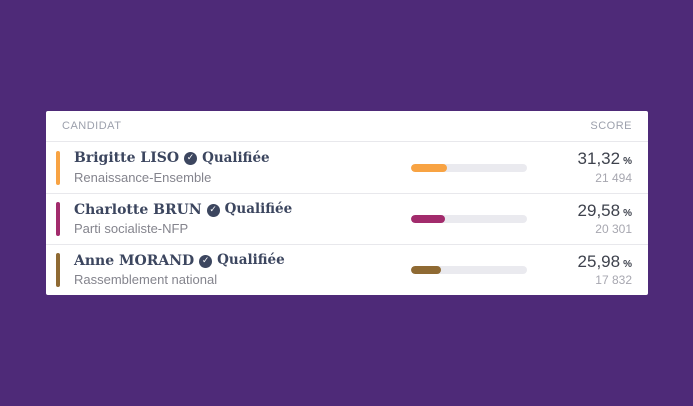 This screenshot has height=406, width=693. What do you see at coordinates (347, 126) in the screenshot?
I see `table-header: CANDIDAT SCORE` at bounding box center [347, 126].